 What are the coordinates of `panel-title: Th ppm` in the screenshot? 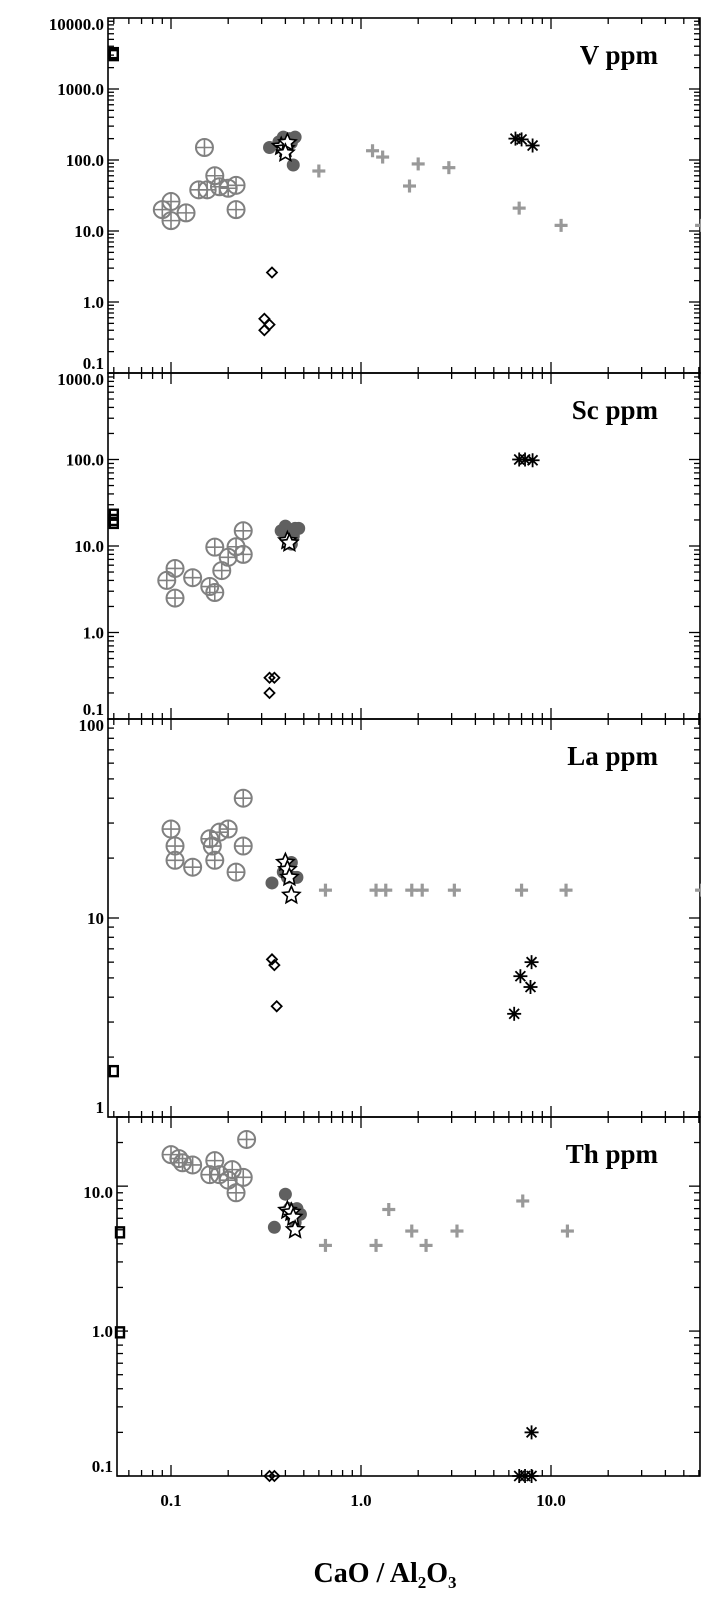 It's located at (612, 1154).